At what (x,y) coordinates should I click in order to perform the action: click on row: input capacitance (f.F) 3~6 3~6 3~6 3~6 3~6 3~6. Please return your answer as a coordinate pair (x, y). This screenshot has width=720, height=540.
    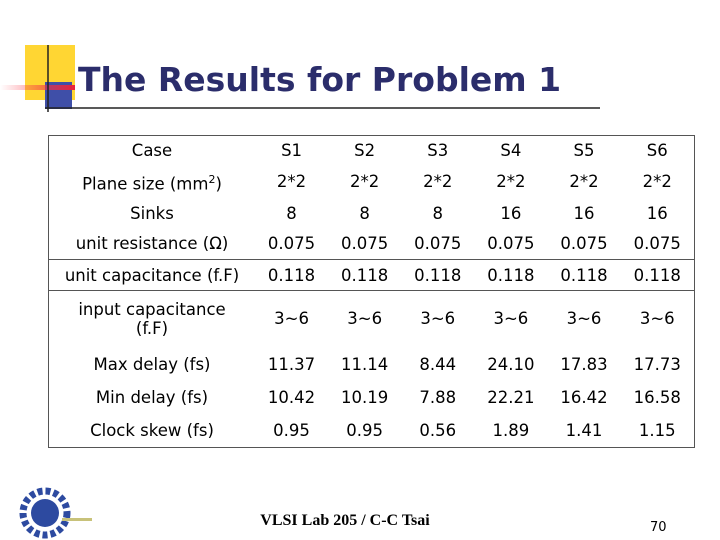
    Looking at the image, I should click on (372, 319).